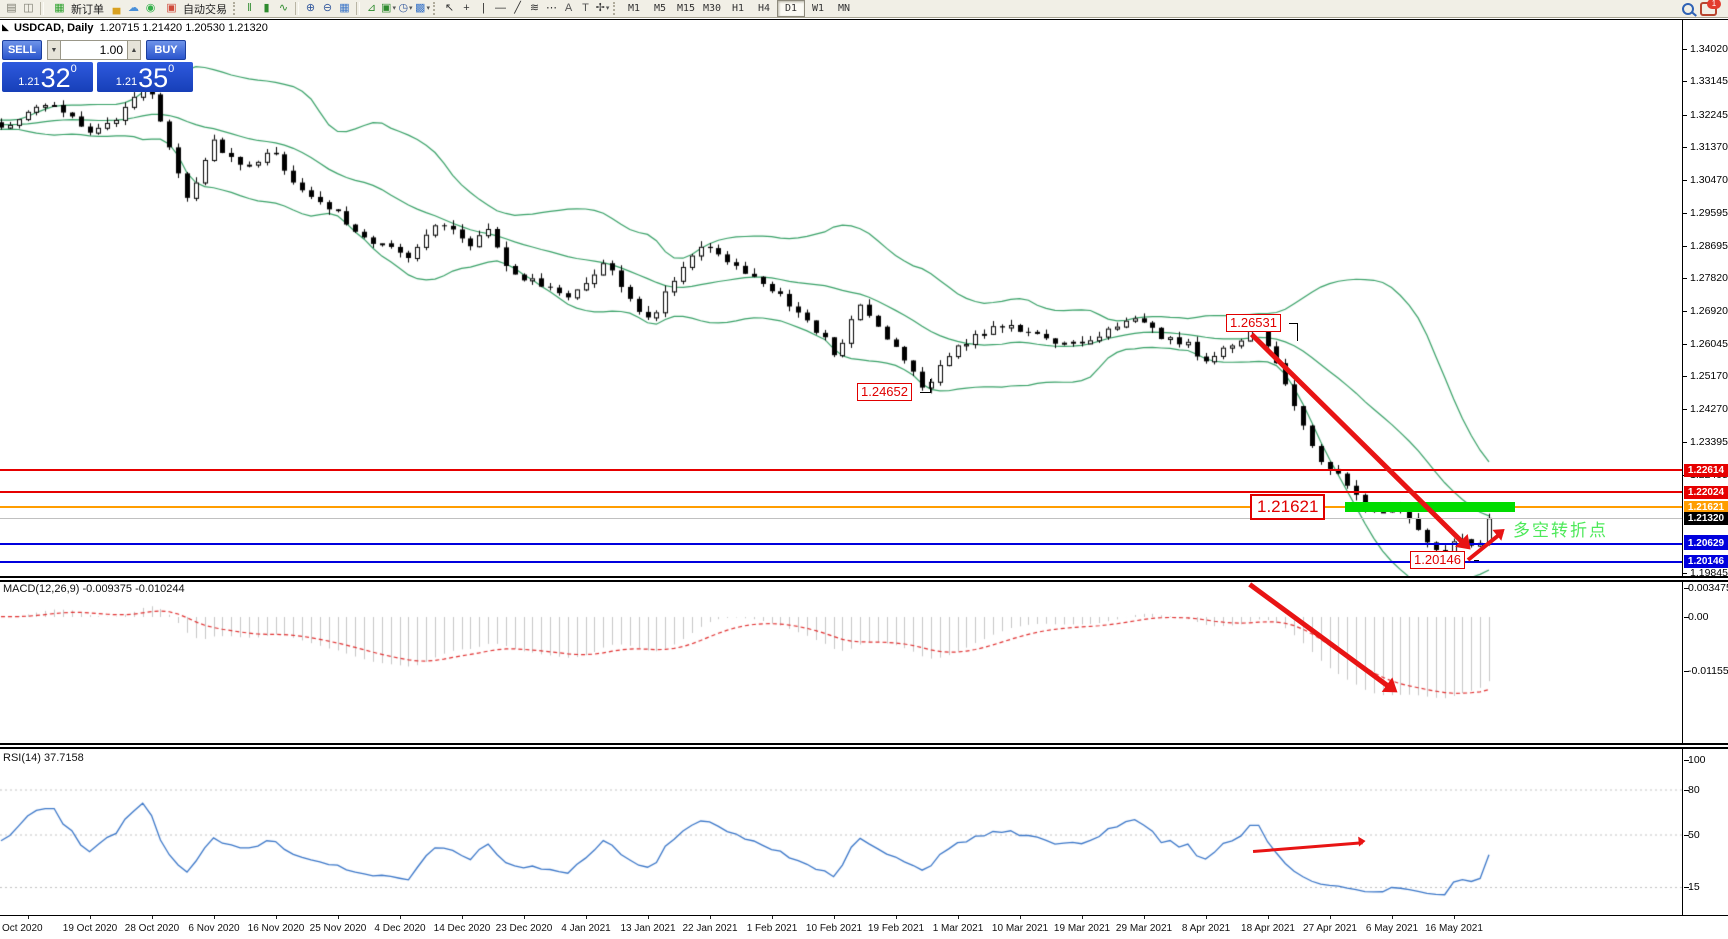 Image resolution: width=1728 pixels, height=939 pixels. I want to click on search-icon, so click(1688, 8).